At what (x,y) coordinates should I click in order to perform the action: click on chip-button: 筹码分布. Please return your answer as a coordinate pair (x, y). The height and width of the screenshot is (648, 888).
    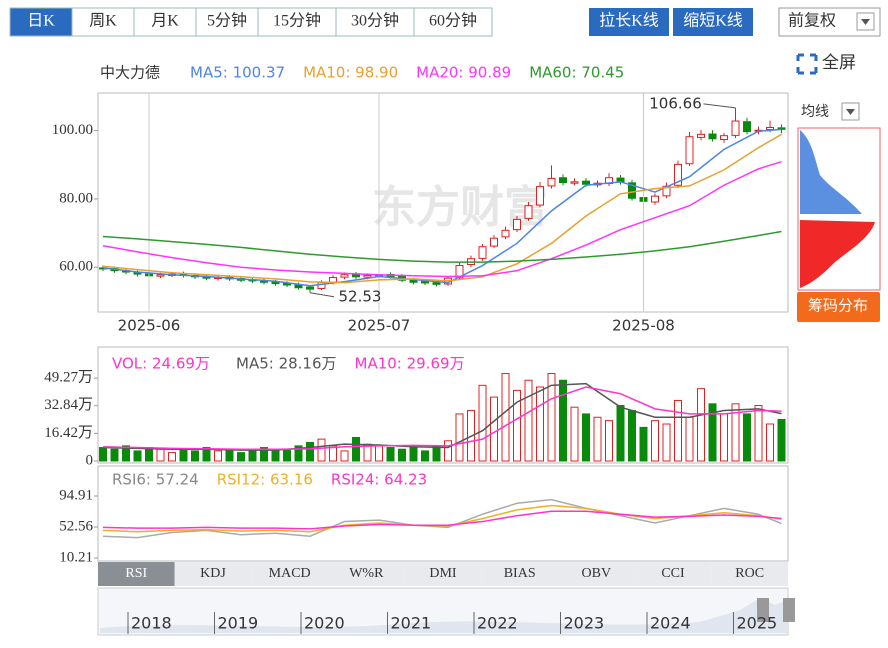
    Looking at the image, I should click on (838, 305).